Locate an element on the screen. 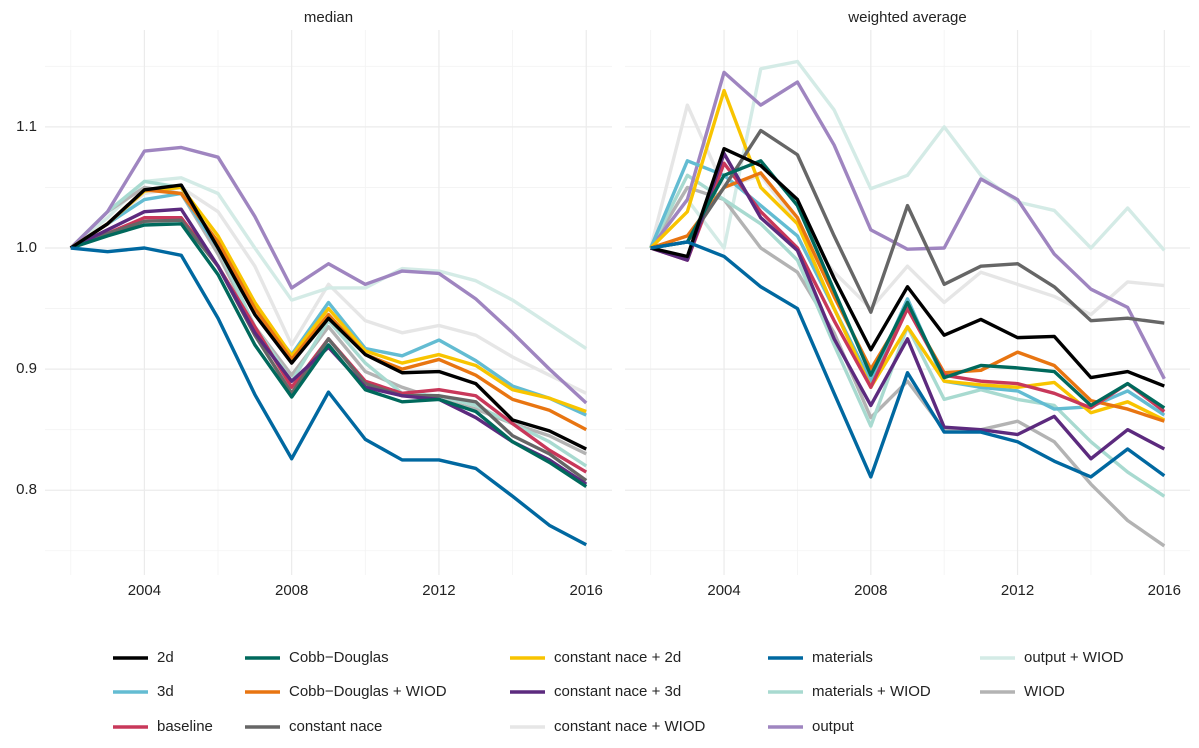 The image size is (1199, 748). panel-title: median is located at coordinates (328, 17).